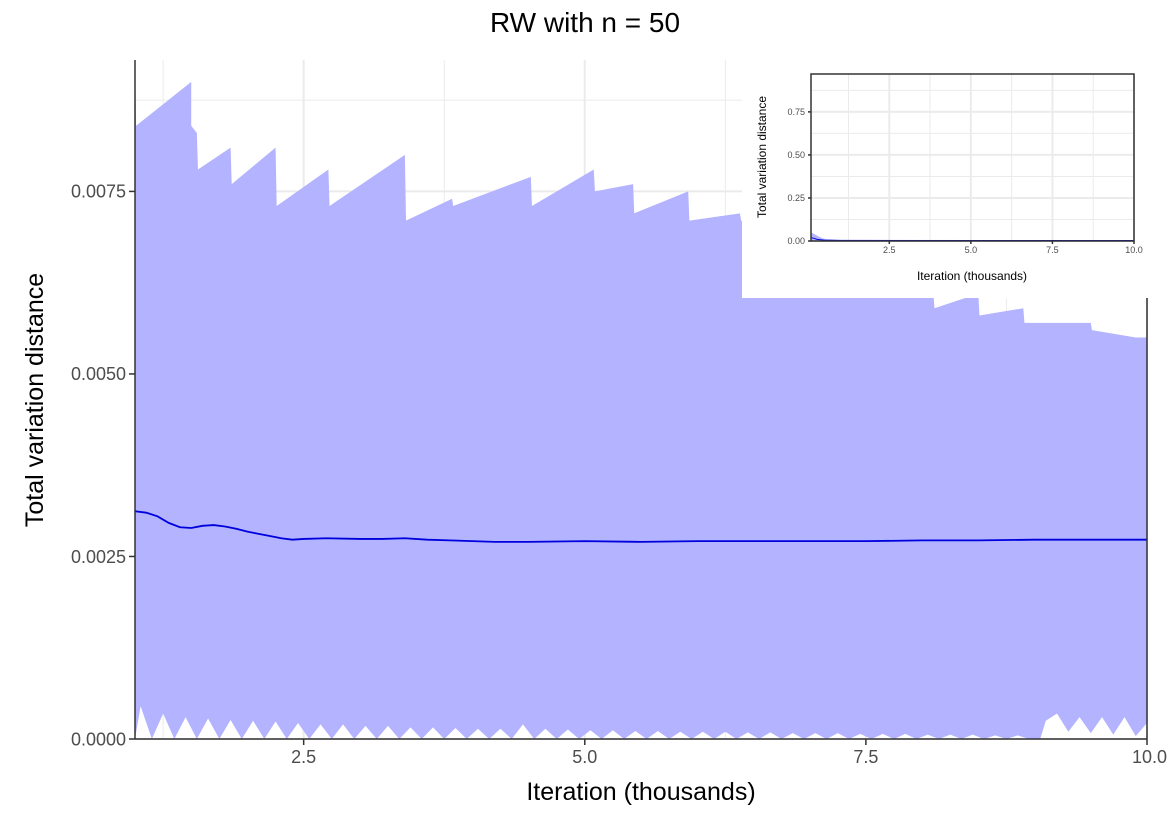 The width and height of the screenshot is (1168, 827). Describe the element at coordinates (35, 400) in the screenshot. I see `y-axis-label: Total variation distance` at that location.